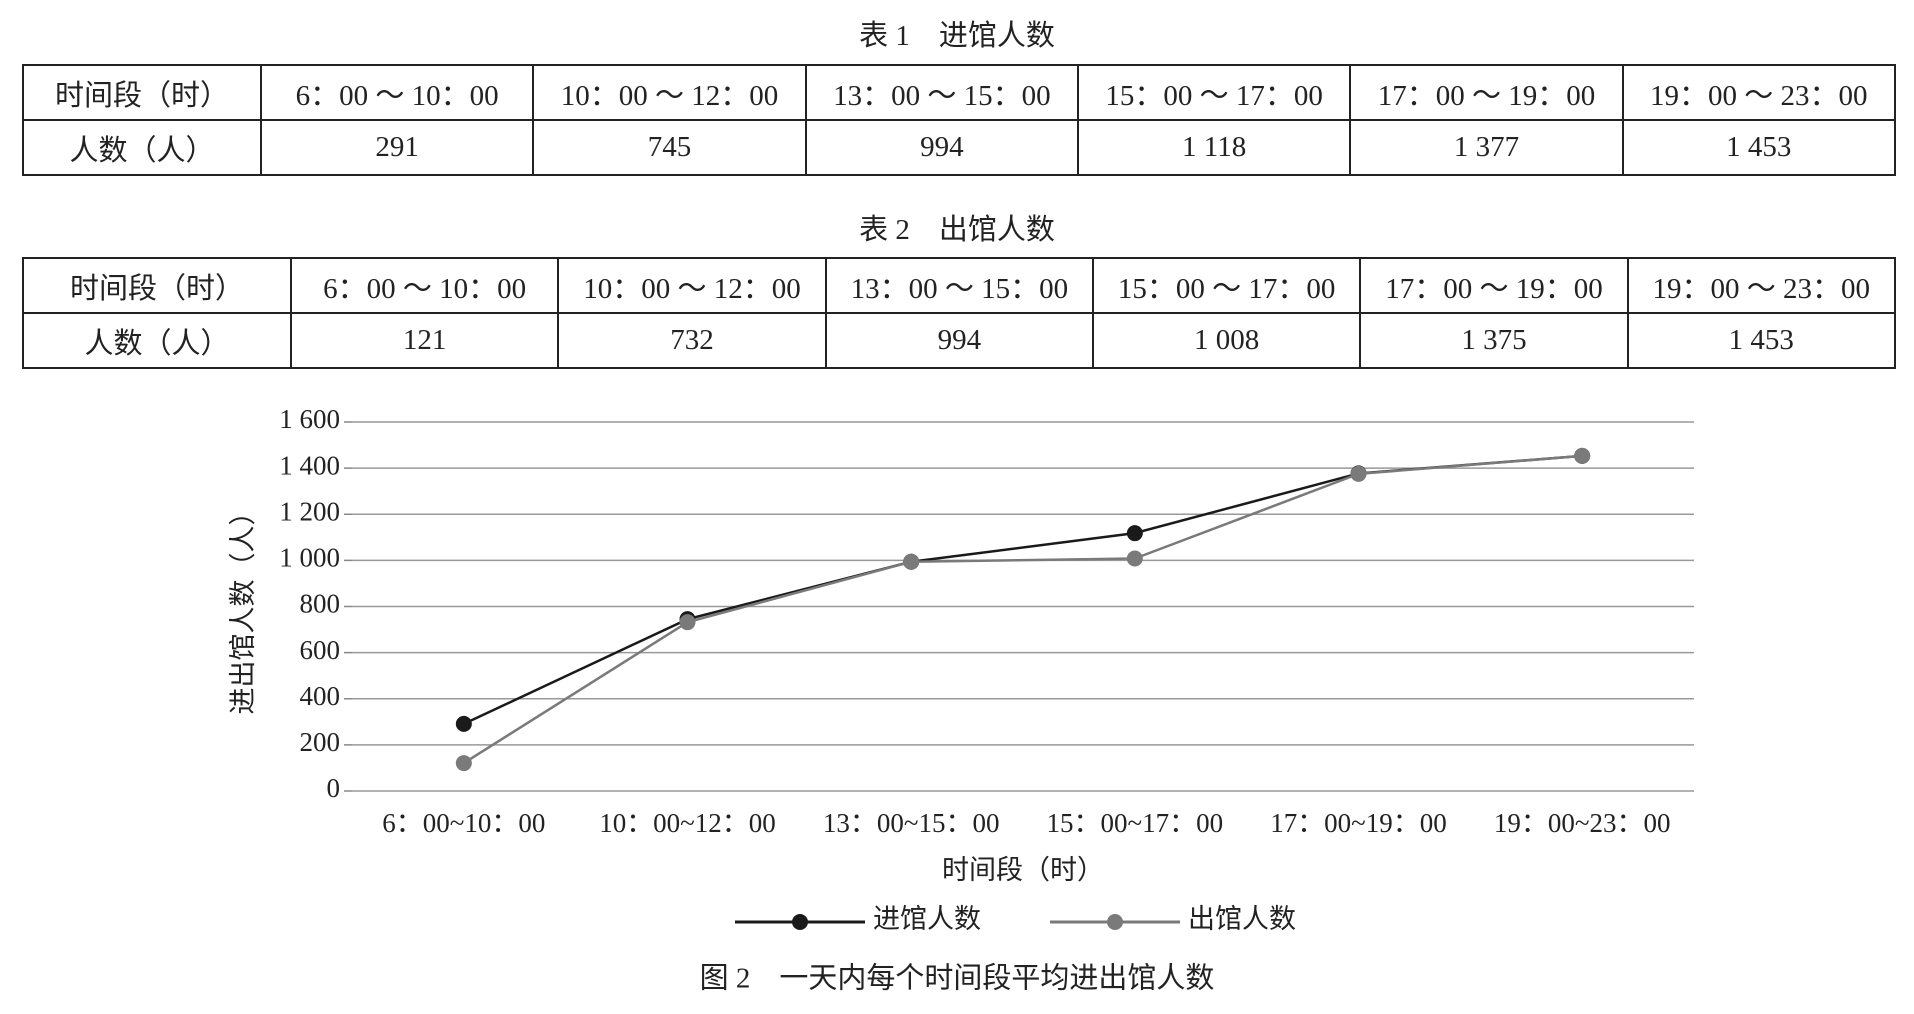 This screenshot has height=1014, width=1914. I want to click on x-tick-label: 10：00~12：00, so click(687, 823).